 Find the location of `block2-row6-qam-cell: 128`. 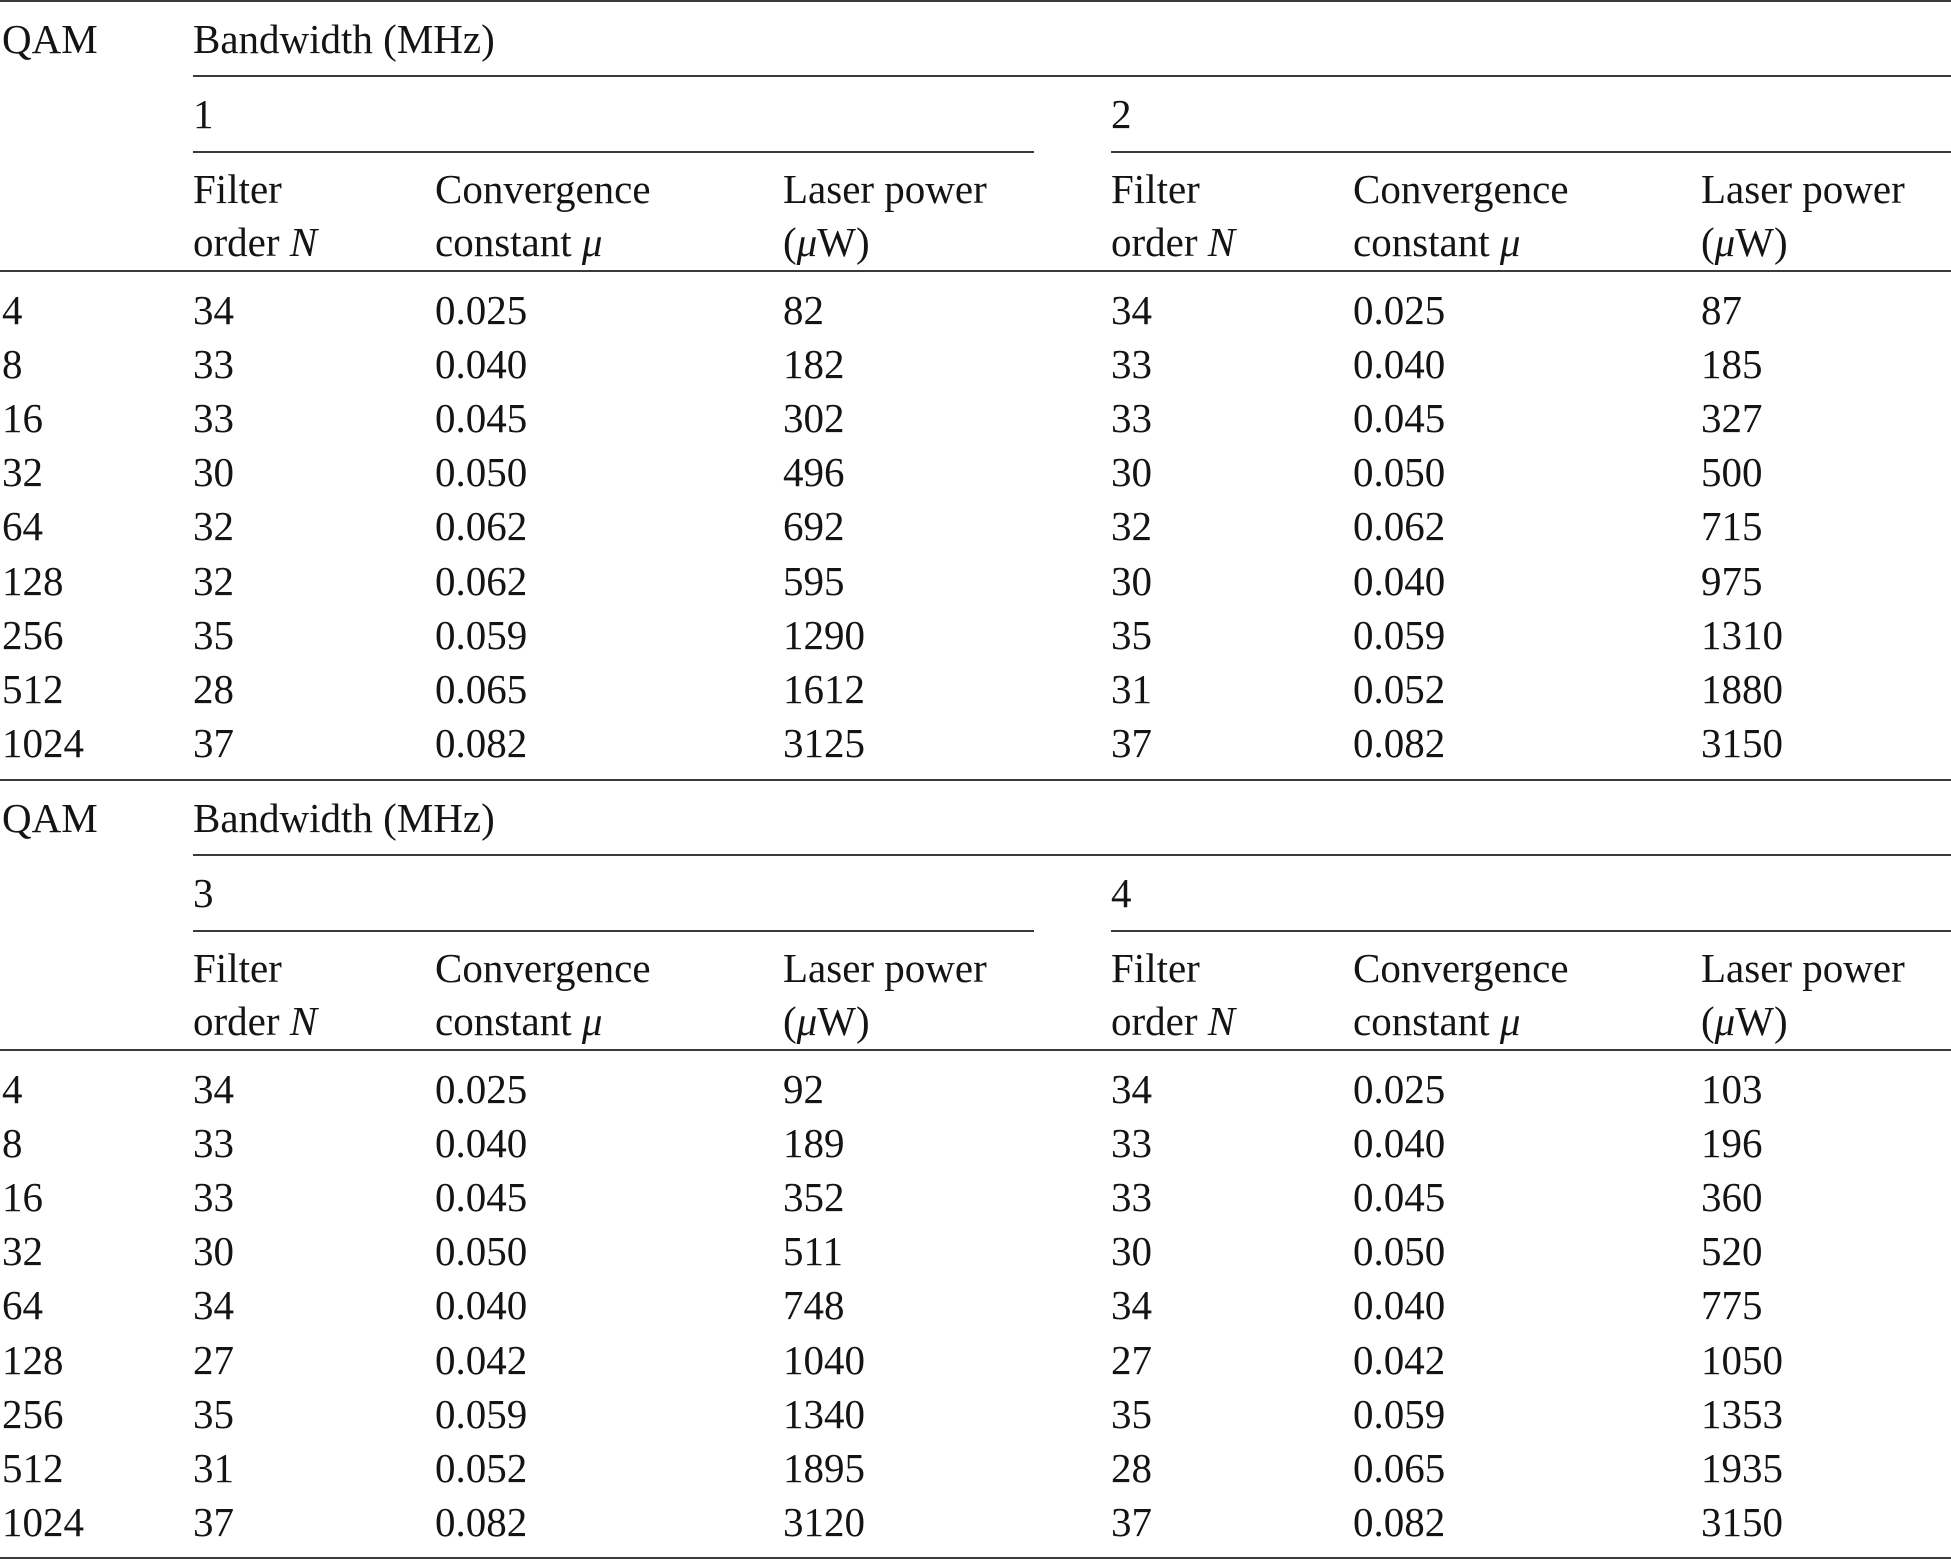

block2-row6-qam-cell: 128 is located at coordinates (33, 1359).